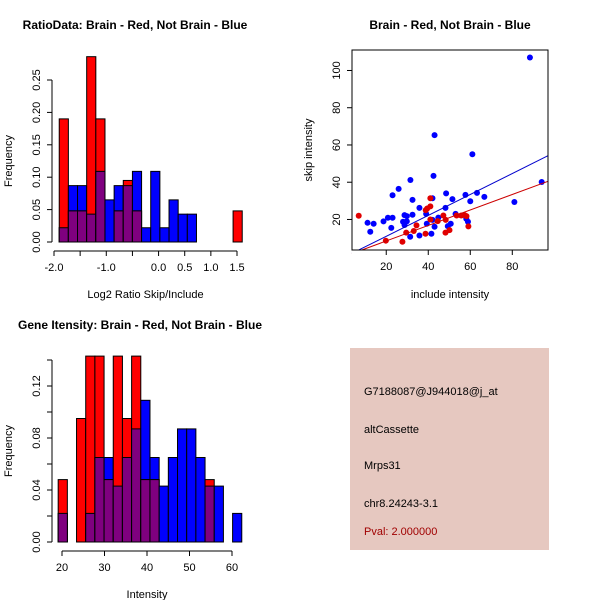  I want to click on y-tick-label: 60, so click(337, 145).